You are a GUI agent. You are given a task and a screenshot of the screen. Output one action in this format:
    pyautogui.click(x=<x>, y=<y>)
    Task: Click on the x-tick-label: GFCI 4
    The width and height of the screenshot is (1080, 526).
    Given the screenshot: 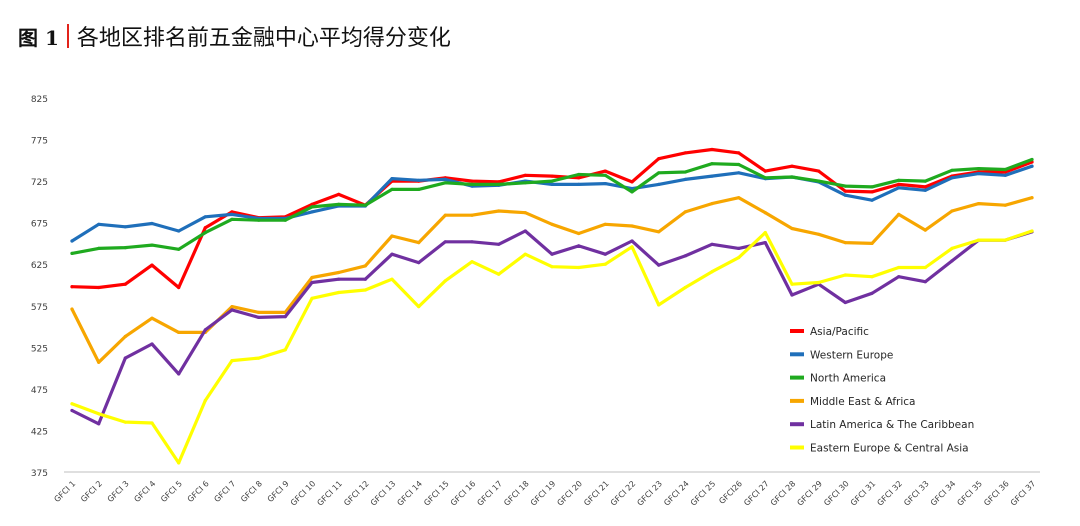 What is the action you would take?
    pyautogui.click(x=144, y=491)
    